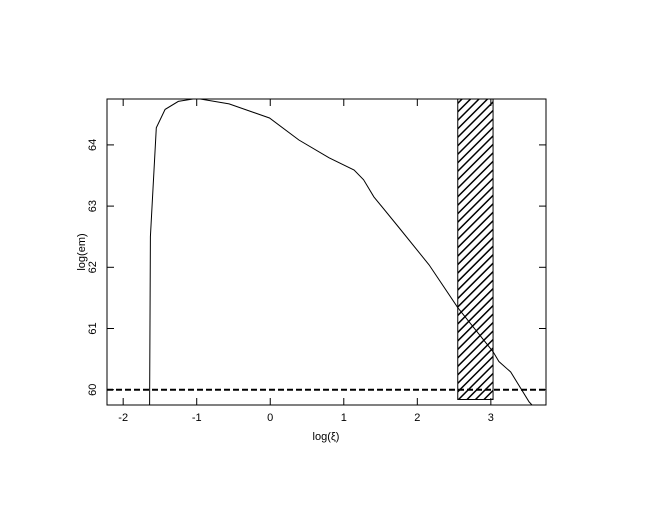 The width and height of the screenshot is (660, 510). Describe the element at coordinates (82, 251) in the screenshot. I see `y-axis-label: log(em)` at that location.